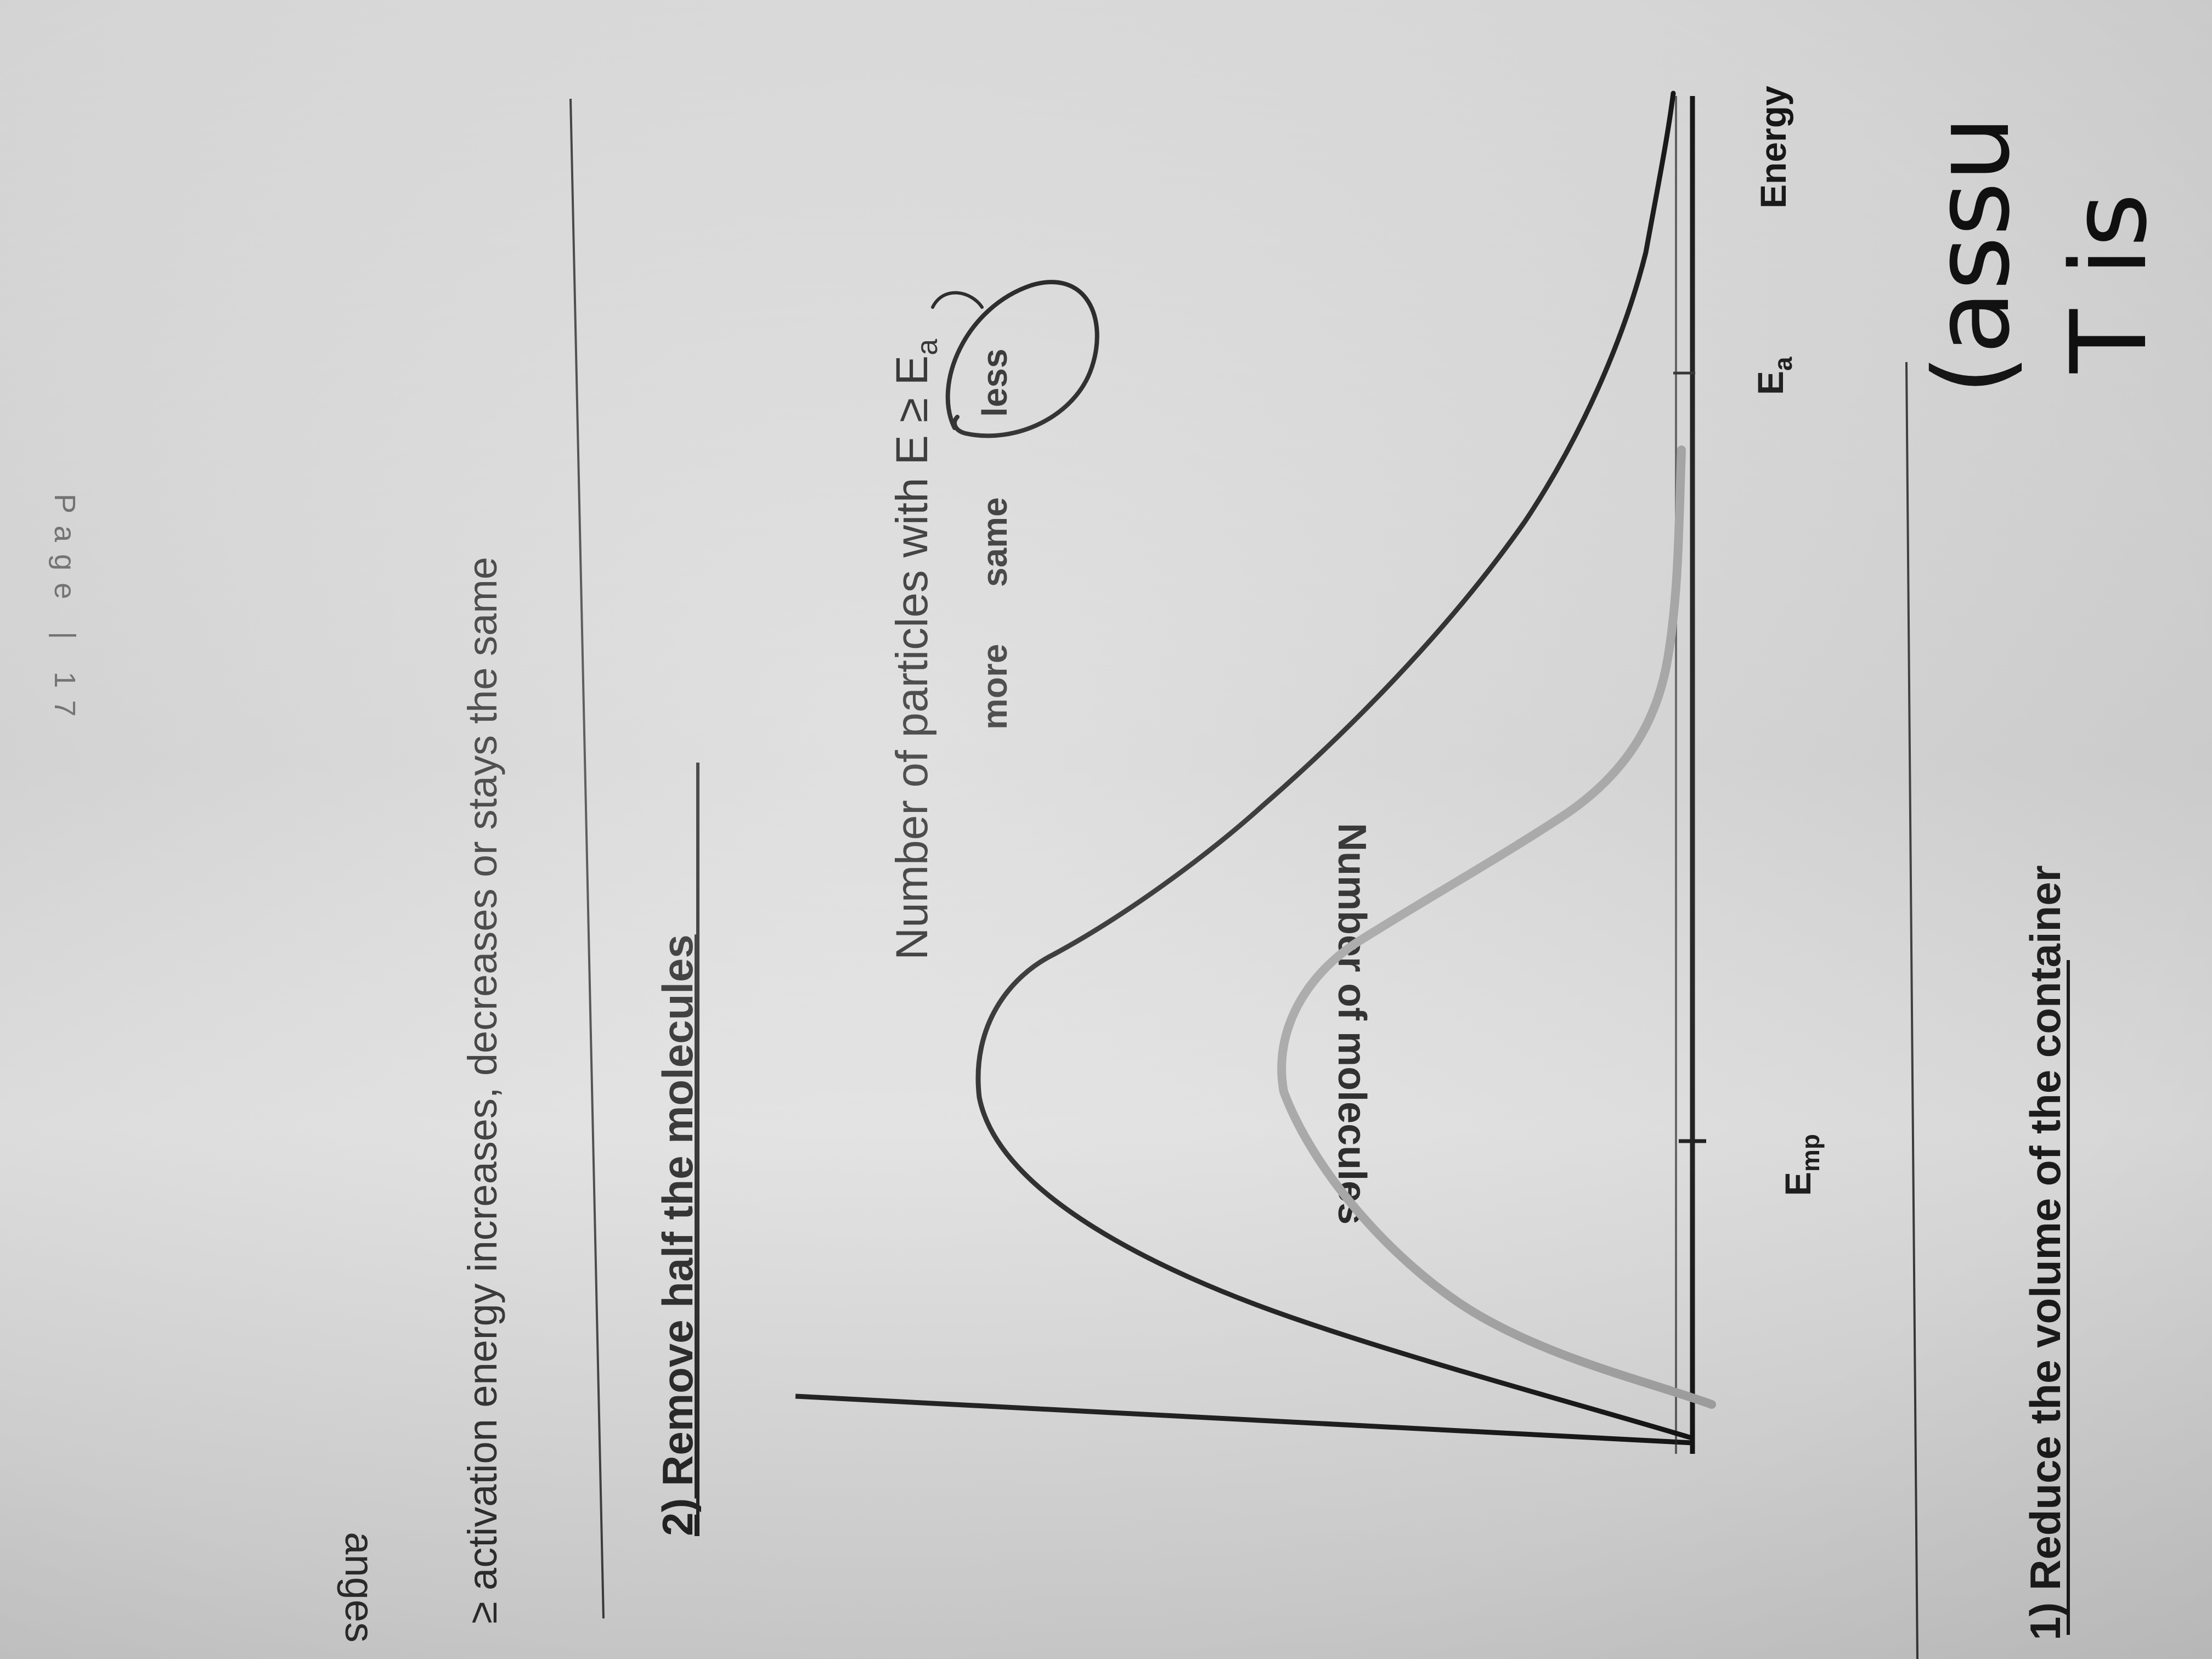  I want to click on option-less: less, so click(995, 382).